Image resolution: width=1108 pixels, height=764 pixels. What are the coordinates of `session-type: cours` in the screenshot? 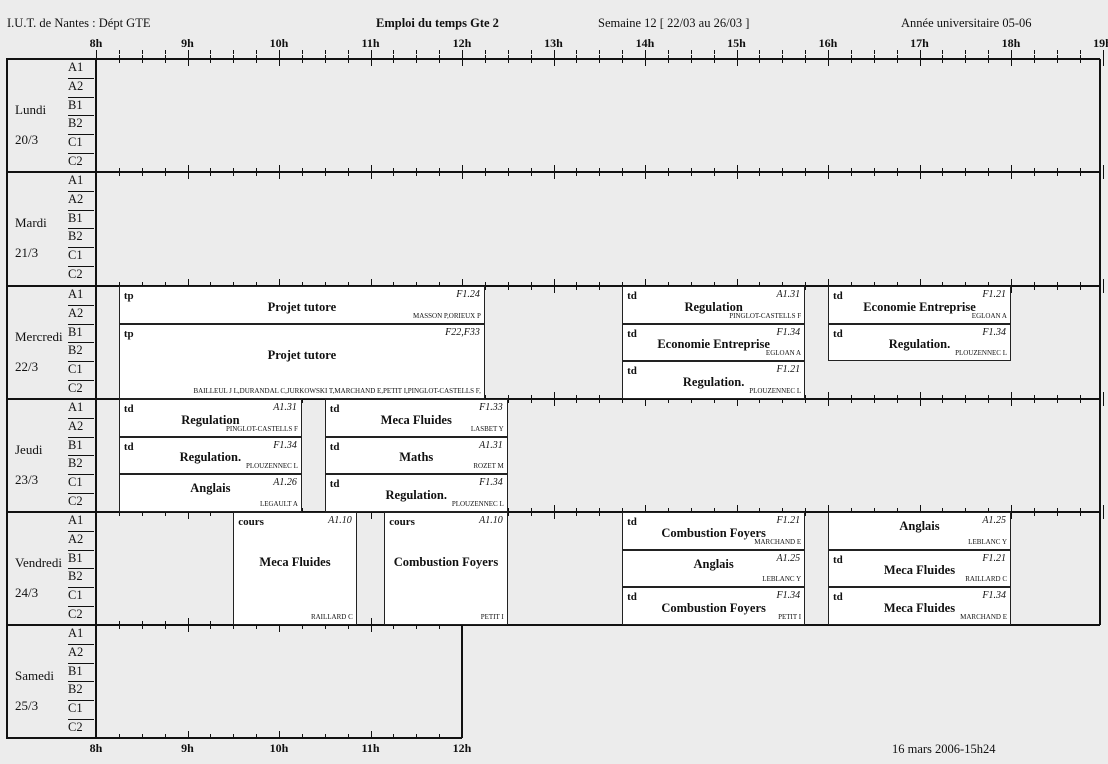 It's located at (402, 522).